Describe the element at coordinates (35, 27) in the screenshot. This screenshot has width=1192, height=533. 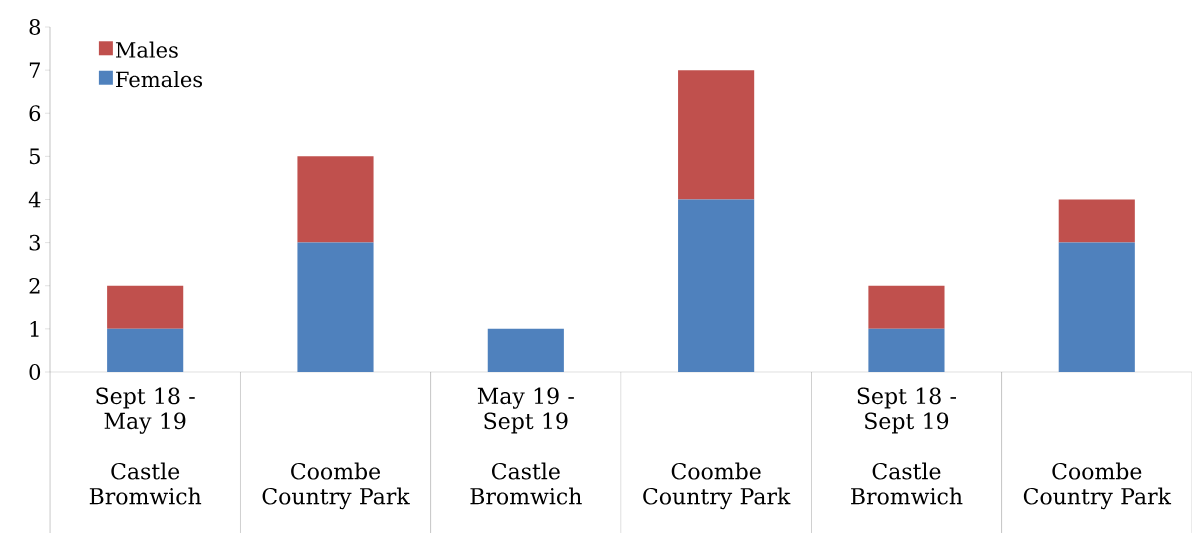
I see `y-tick-label: 8` at that location.